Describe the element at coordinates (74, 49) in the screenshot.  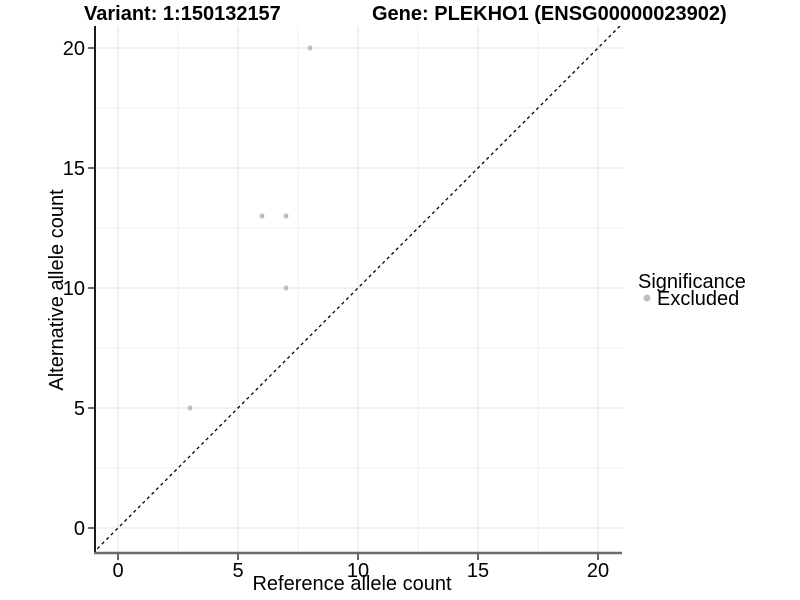
I see `y-tick-label: 20` at that location.